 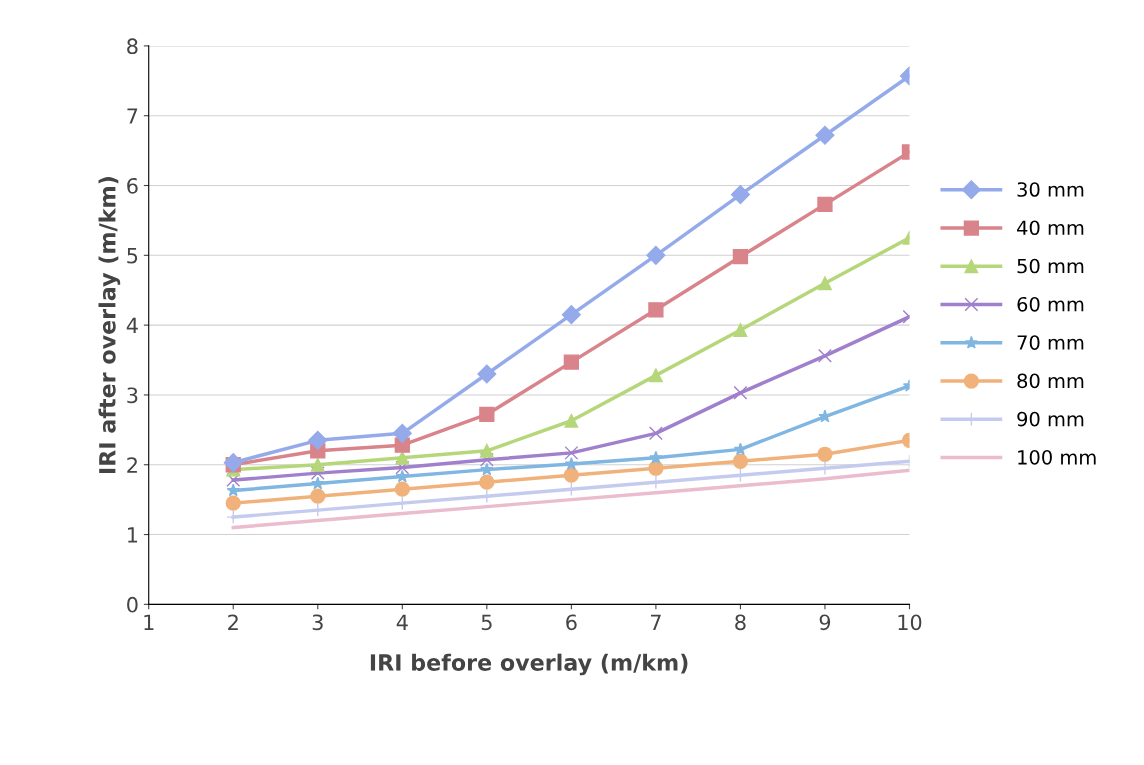 I want to click on y-tick-label: 2, so click(x=132, y=465).